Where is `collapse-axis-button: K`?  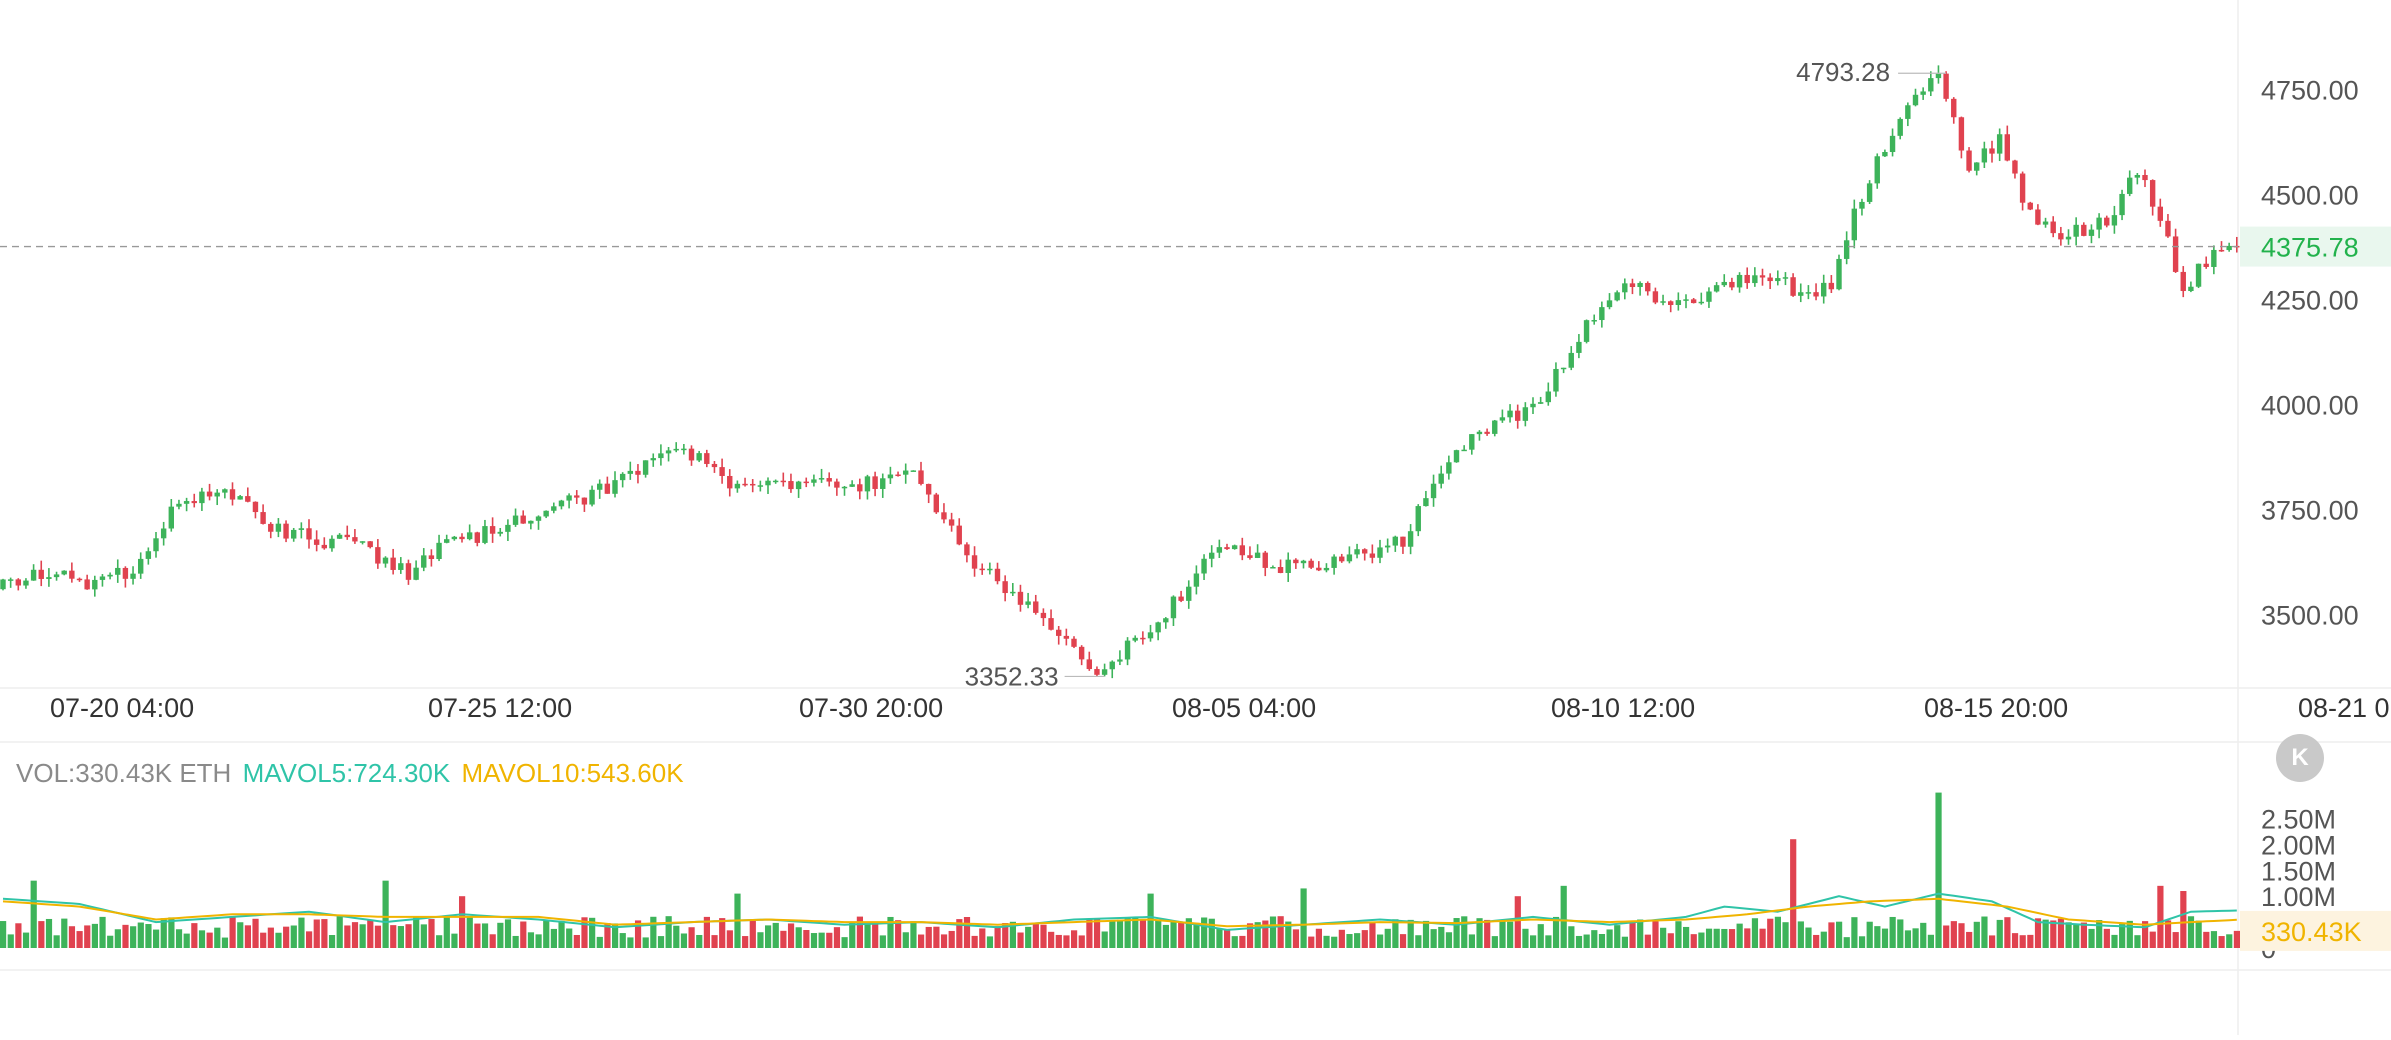 collapse-axis-button: K is located at coordinates (2300, 758).